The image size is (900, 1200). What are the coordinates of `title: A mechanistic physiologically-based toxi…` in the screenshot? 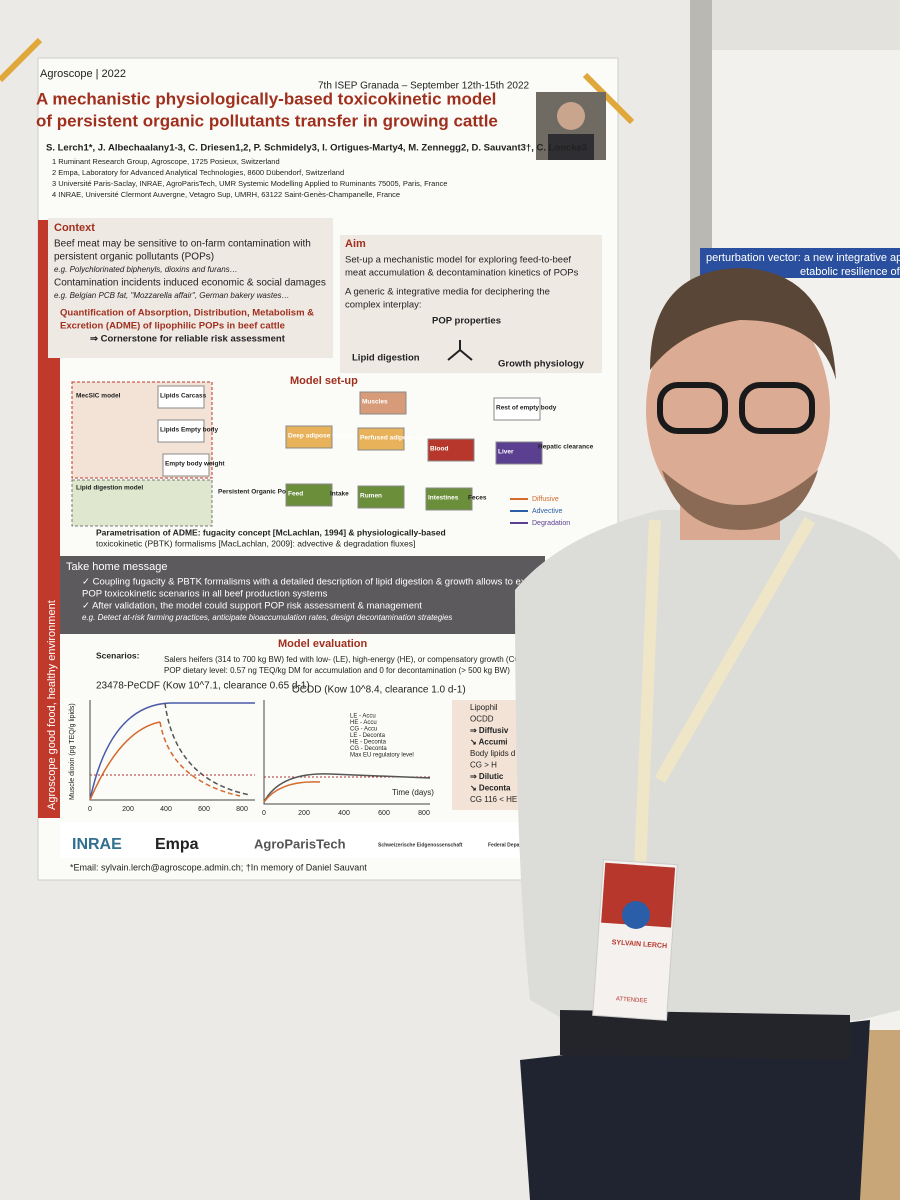 It's located at (266, 98).